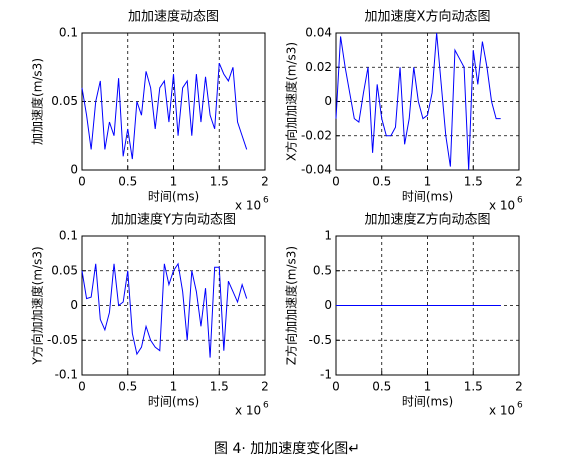 Image resolution: width=575 pixels, height=471 pixels. I want to click on chart-title: 加加速度Y方向动态图, so click(173, 220).